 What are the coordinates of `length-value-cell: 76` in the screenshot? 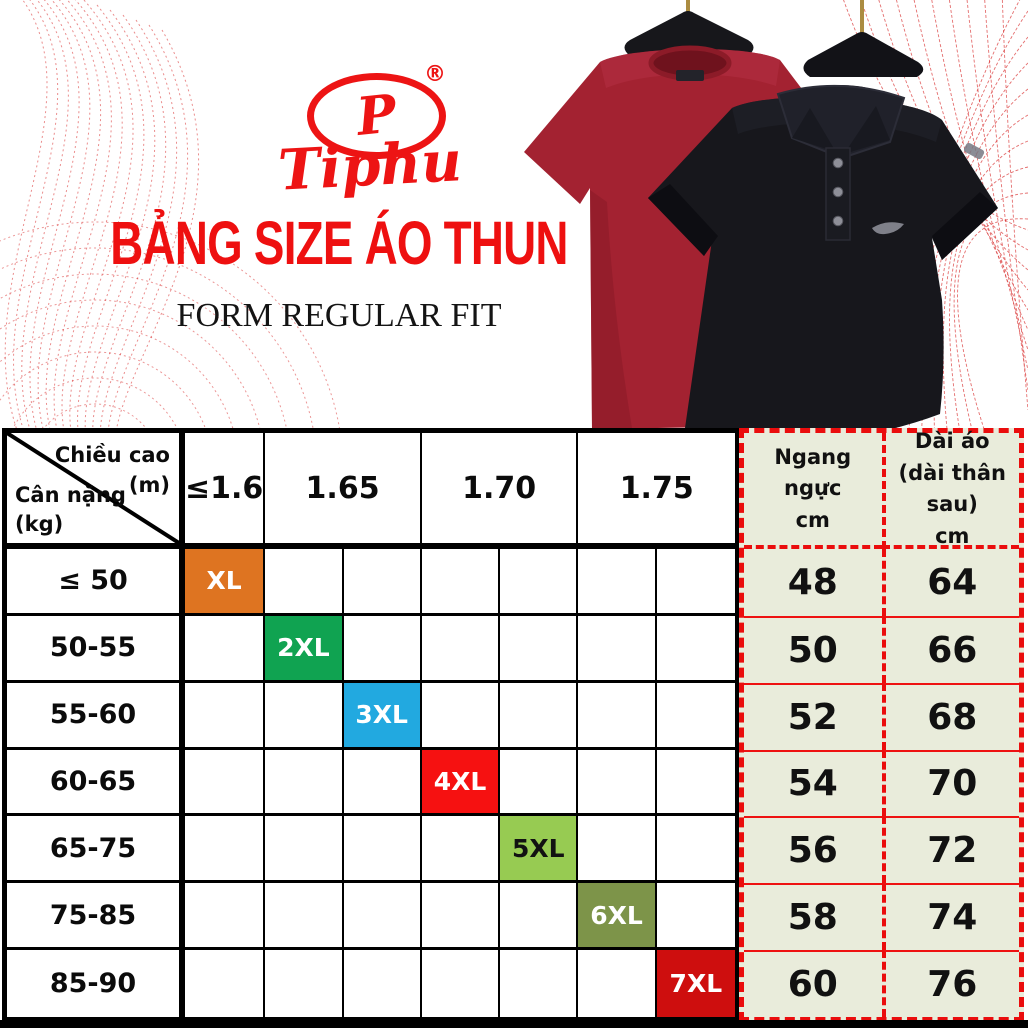 It's located at (950, 983).